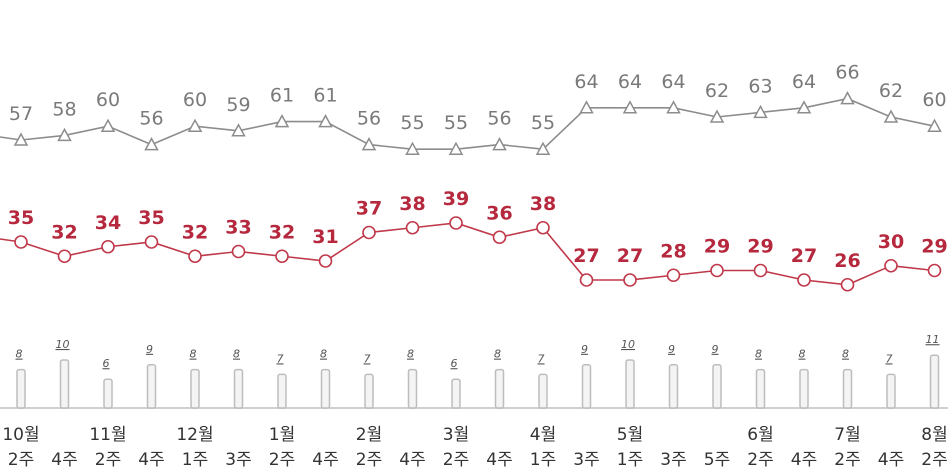 The height and width of the screenshot is (474, 948). I want to click on data-label: 66, so click(847, 73).